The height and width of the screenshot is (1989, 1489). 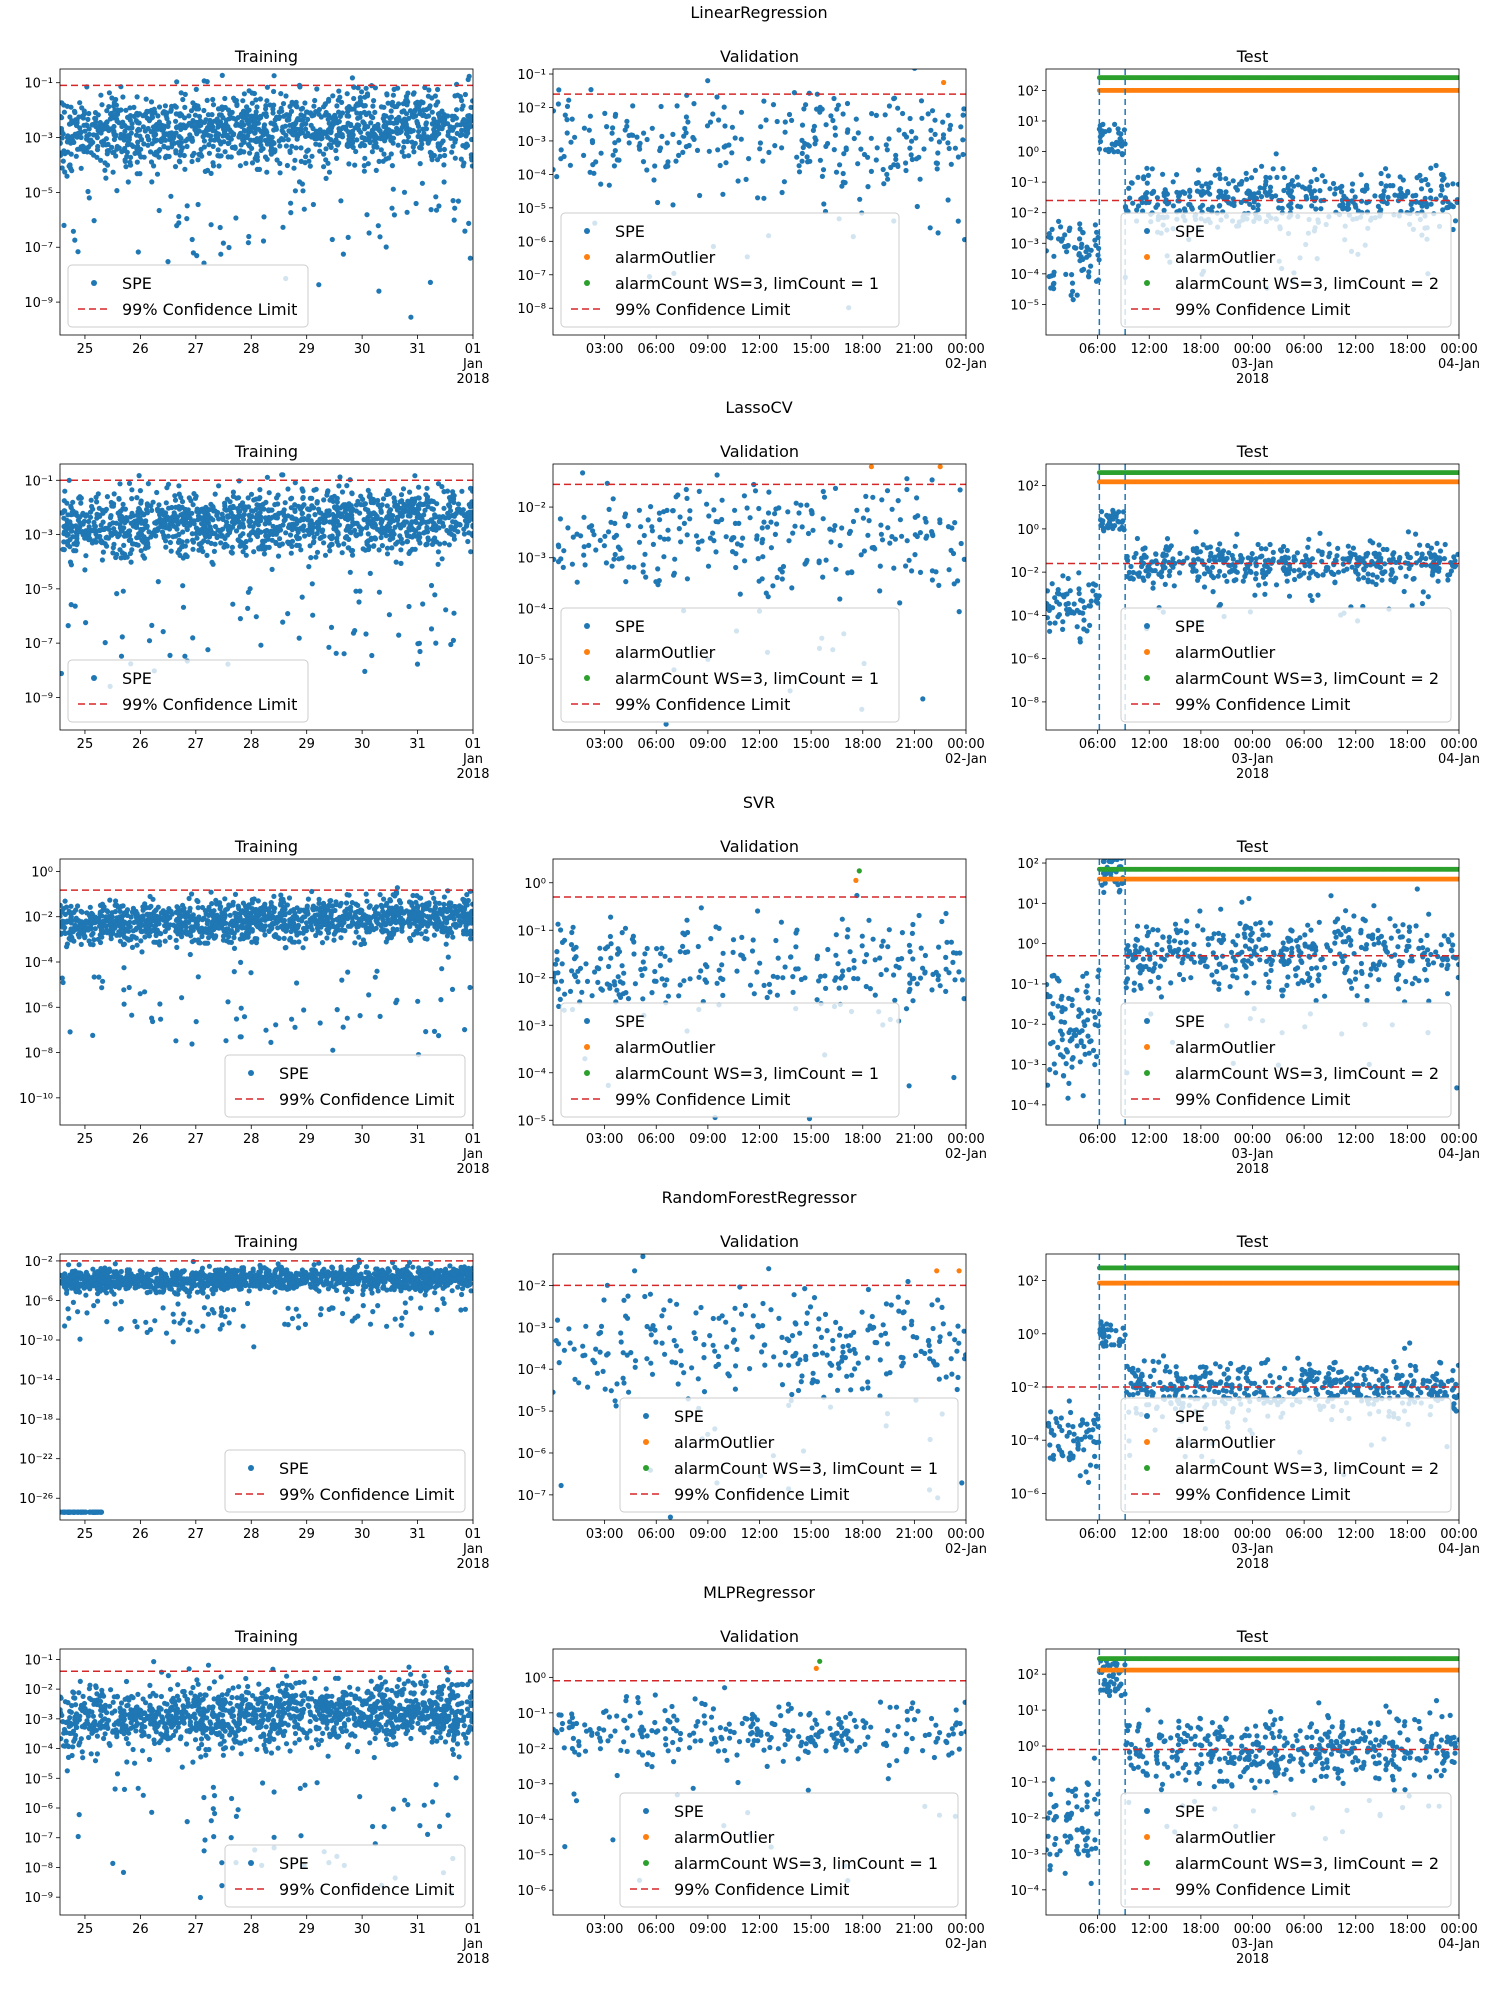 What do you see at coordinates (531, 276) in the screenshot?
I see `y-tick-label: 10⁻⁷` at bounding box center [531, 276].